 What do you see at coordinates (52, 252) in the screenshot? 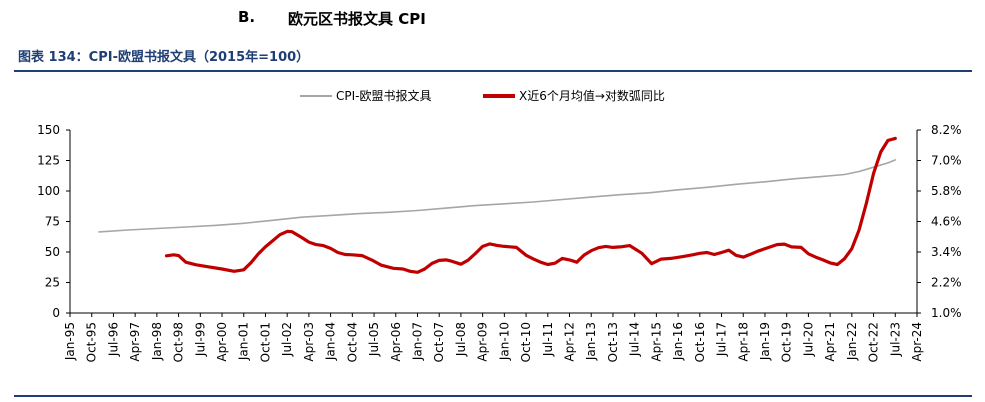
I see `left-tick-label: 50` at bounding box center [52, 252].